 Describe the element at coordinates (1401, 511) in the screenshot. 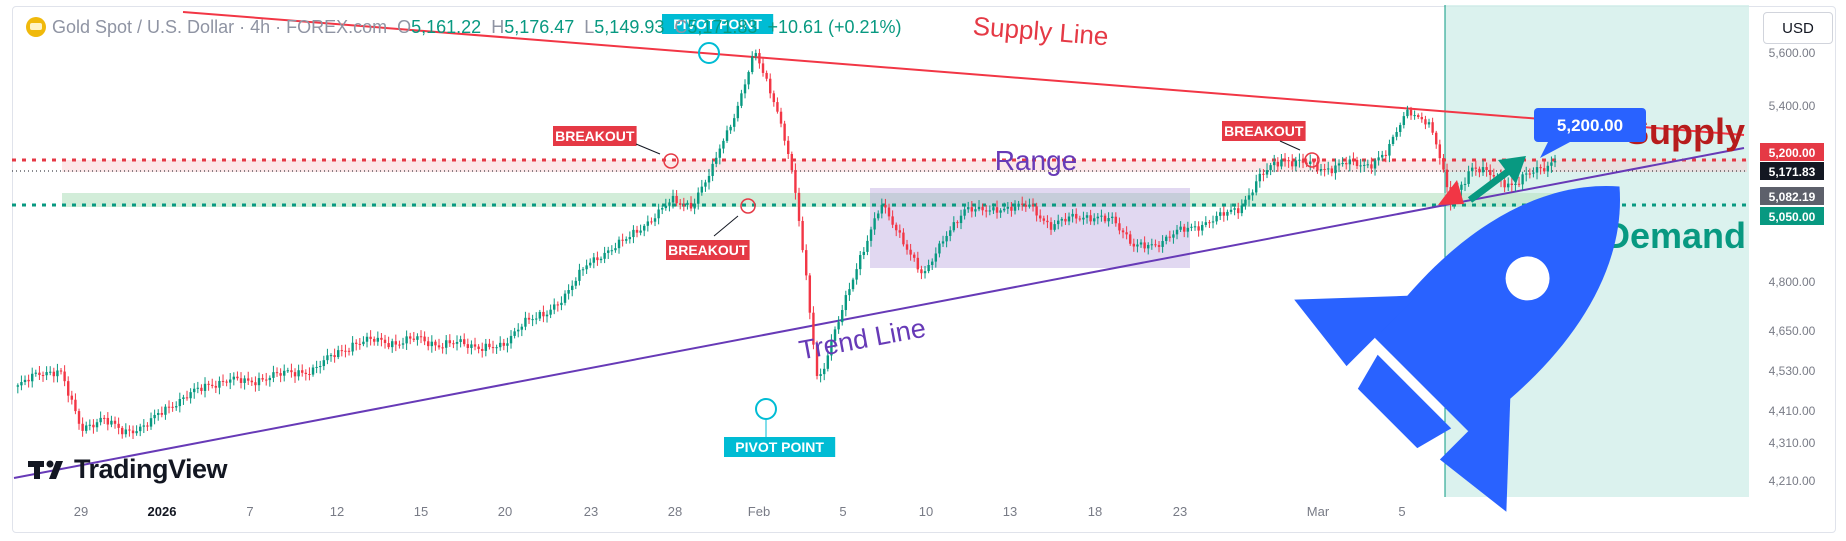

I see `x-axis-tick: 5` at that location.